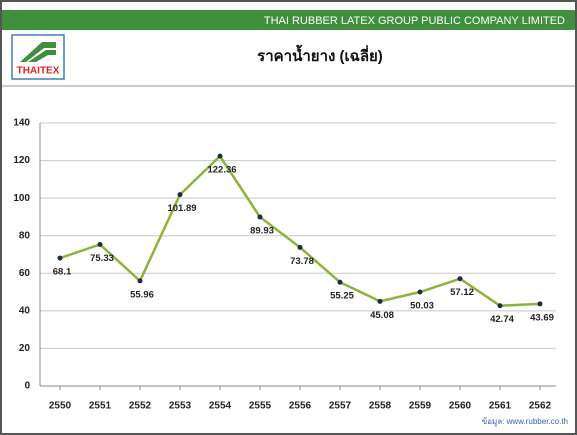 This screenshot has width=577, height=435. Describe the element at coordinates (25, 235) in the screenshot. I see `y-tick-label: 80` at that location.